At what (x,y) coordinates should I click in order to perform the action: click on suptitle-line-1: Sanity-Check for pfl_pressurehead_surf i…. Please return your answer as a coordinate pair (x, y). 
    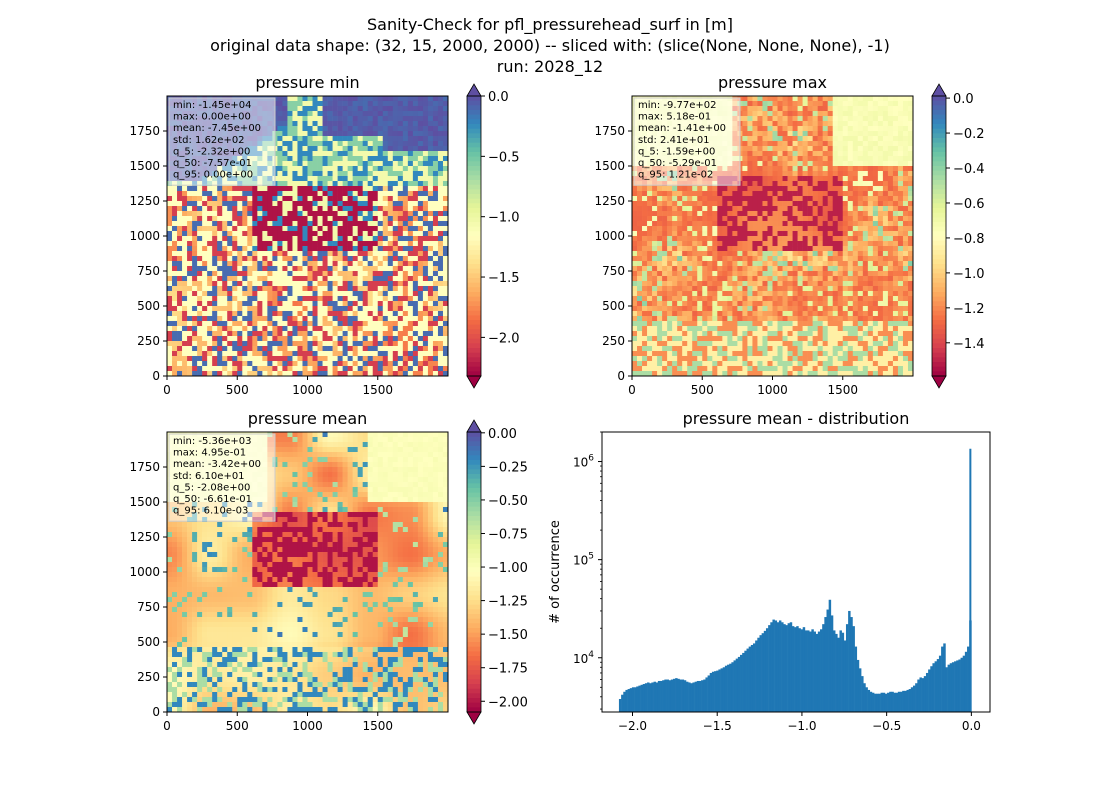
    Looking at the image, I should click on (550, 25).